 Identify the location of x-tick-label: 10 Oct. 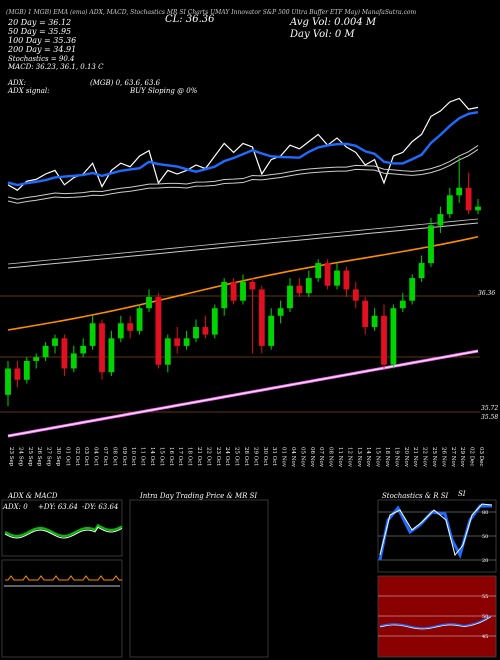
(133, 456).